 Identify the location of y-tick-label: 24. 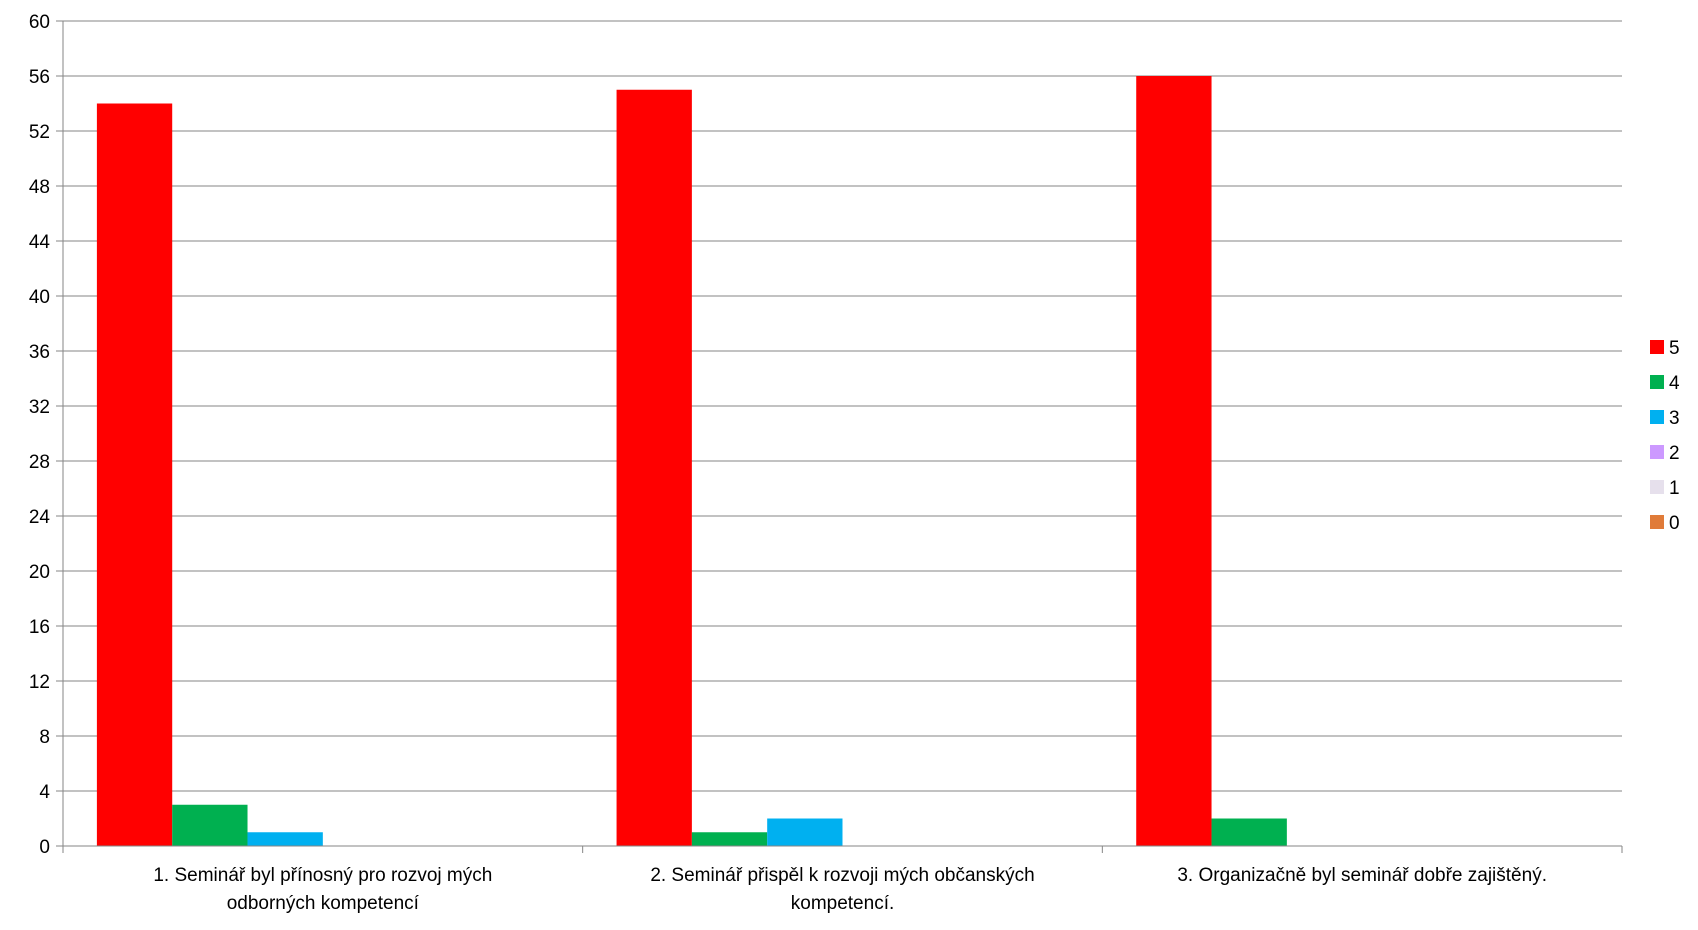
(40, 517).